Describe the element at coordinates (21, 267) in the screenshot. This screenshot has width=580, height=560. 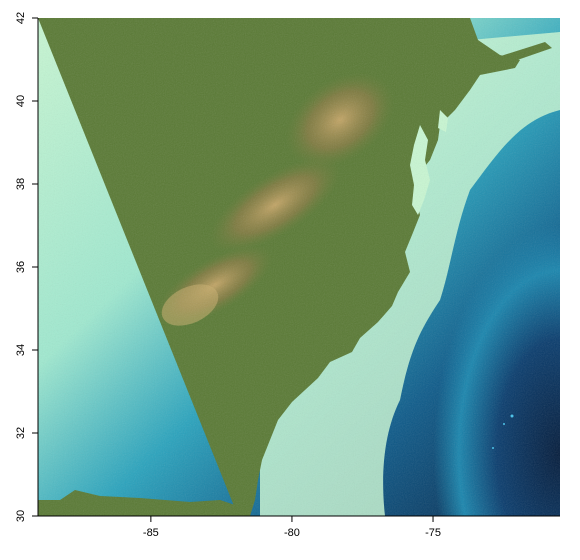
I see `y-tick-label: 36` at that location.